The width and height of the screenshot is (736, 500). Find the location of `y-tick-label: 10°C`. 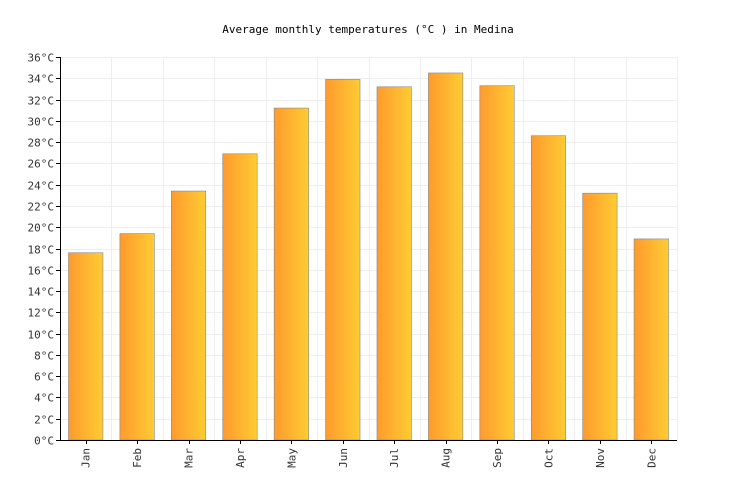

y-tick-label: 10°C is located at coordinates (41, 335).